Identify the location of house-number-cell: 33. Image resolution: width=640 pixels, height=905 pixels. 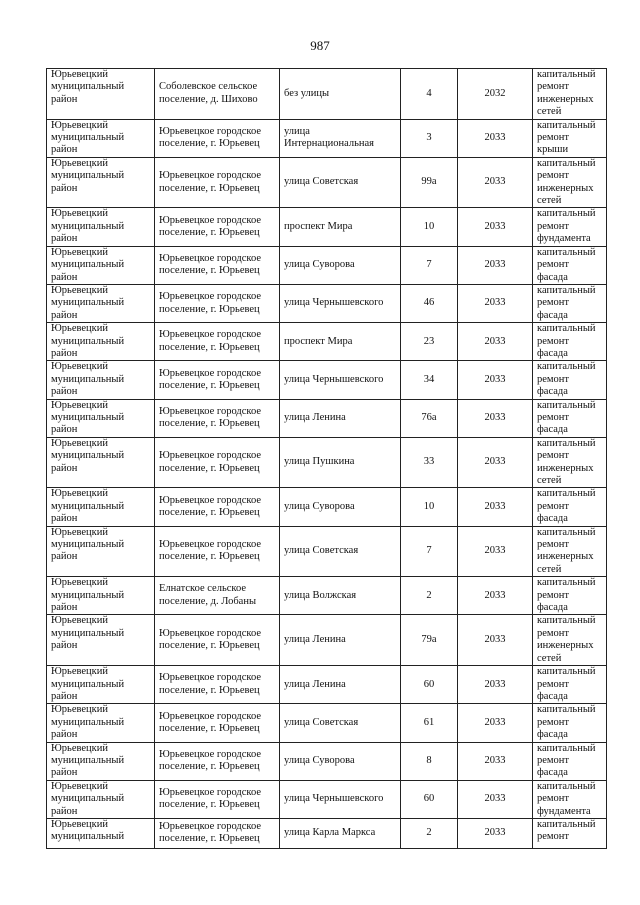
(429, 462).